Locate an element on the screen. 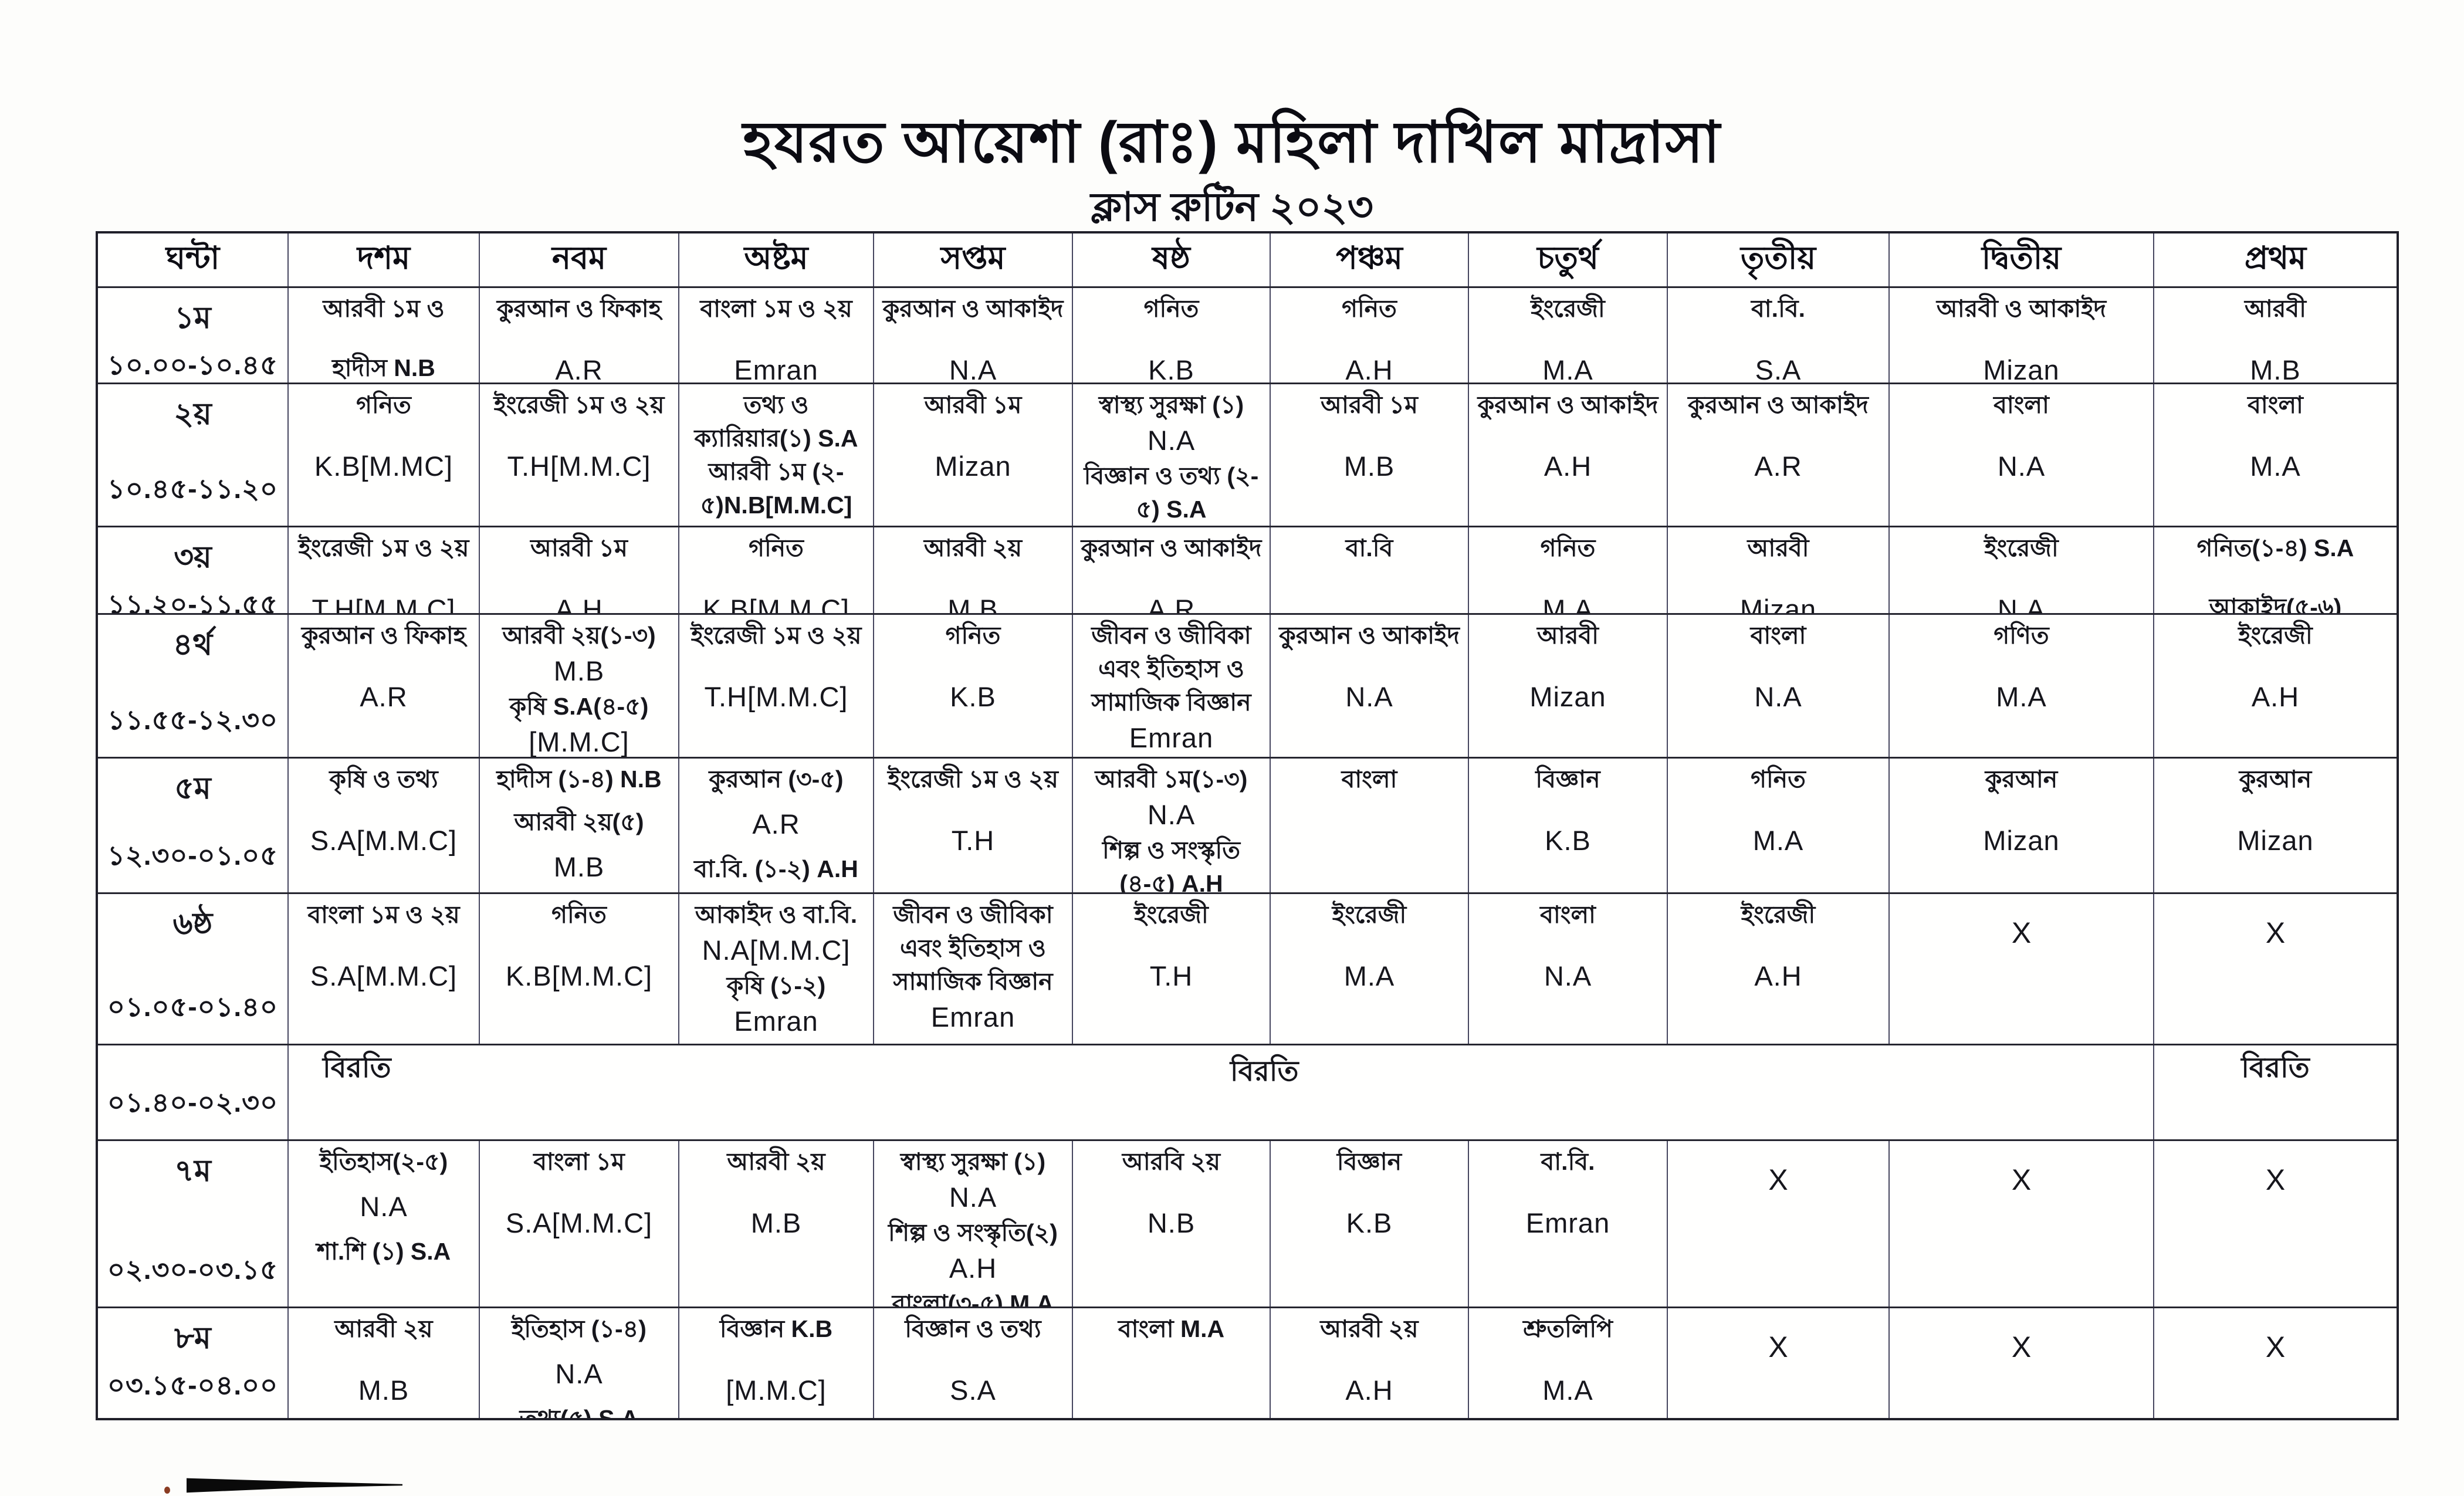 Image resolution: width=2464 pixels, height=1496 pixels. period-cell: ২য় ১০.৪৫-১১.২০ is located at coordinates (192, 455).